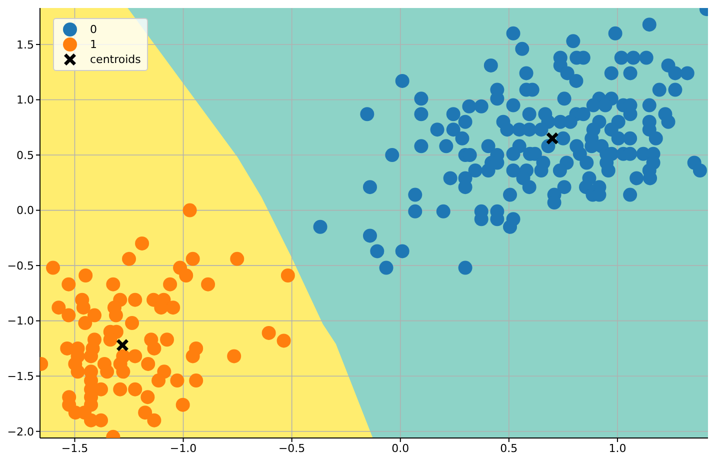 Image resolution: width=715 pixels, height=466 pixels. Describe the element at coordinates (25, 155) in the screenshot. I see `y-tick-label: 0.5` at that location.